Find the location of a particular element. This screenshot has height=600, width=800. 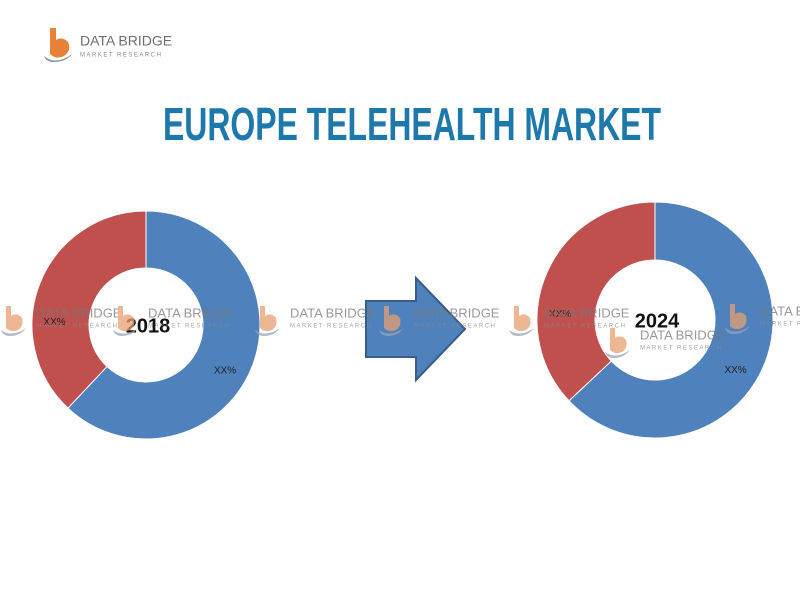

donut-center-label: 2018 is located at coordinates (148, 326).